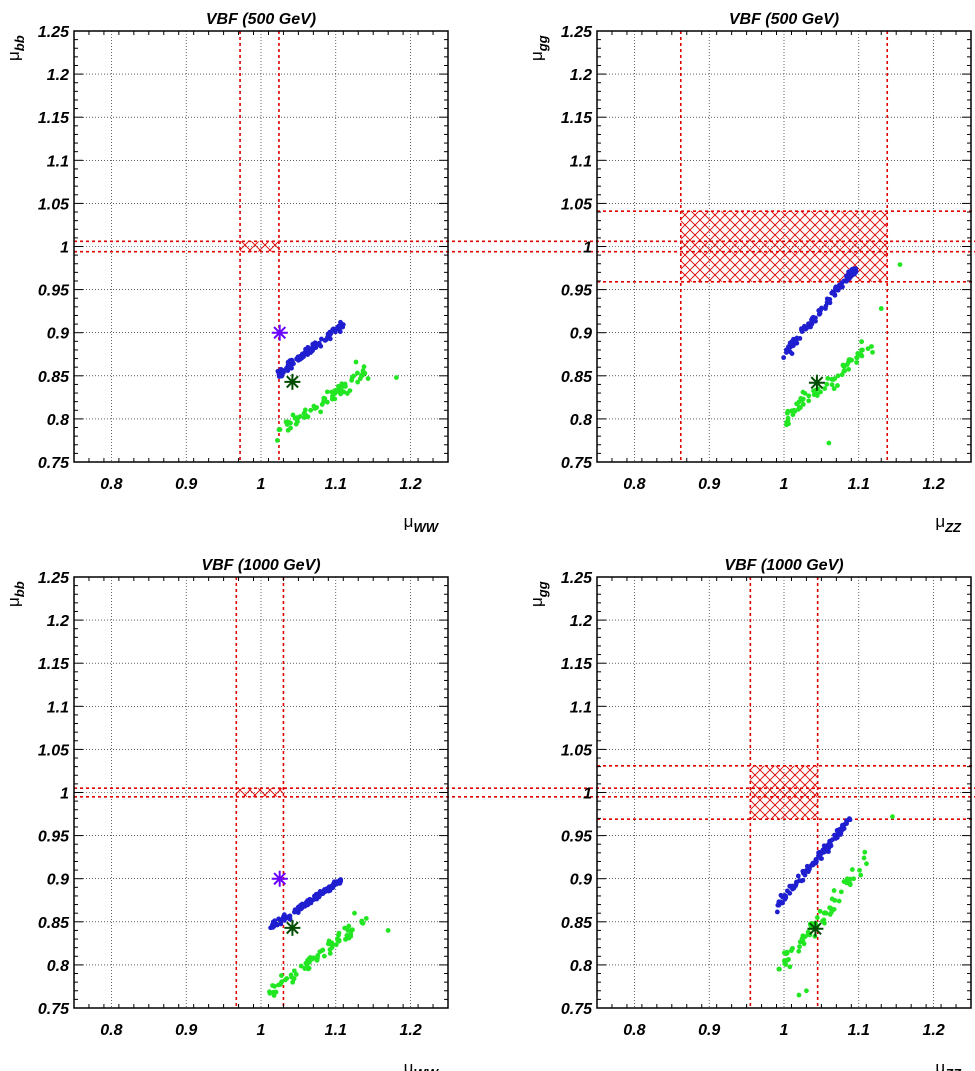 Image resolution: width=975 pixels, height=1071 pixels. What do you see at coordinates (54, 923) in the screenshot?
I see `y-tick-label: 0.85` at bounding box center [54, 923].